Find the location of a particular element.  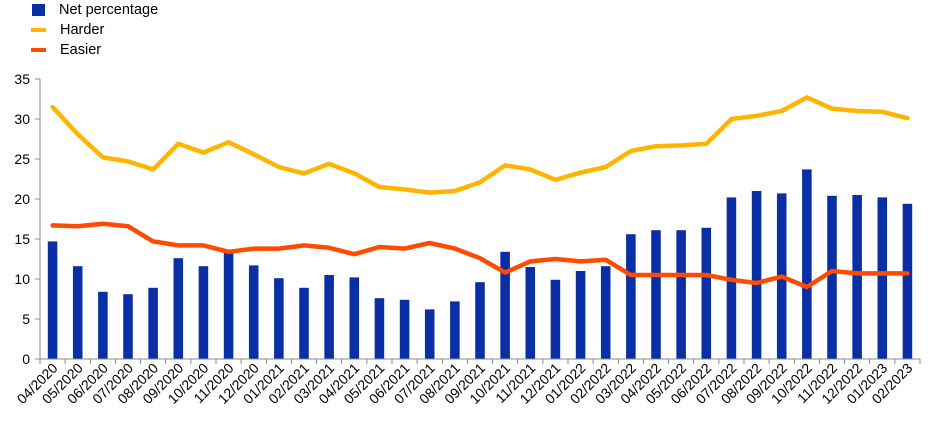

y-tick-label: 35 is located at coordinates (22, 79).